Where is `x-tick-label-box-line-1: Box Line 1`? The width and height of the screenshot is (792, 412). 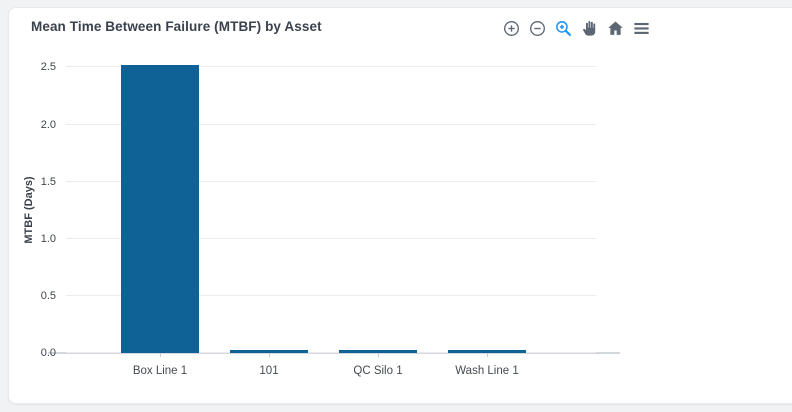 x-tick-label-box-line-1: Box Line 1 is located at coordinates (160, 371).